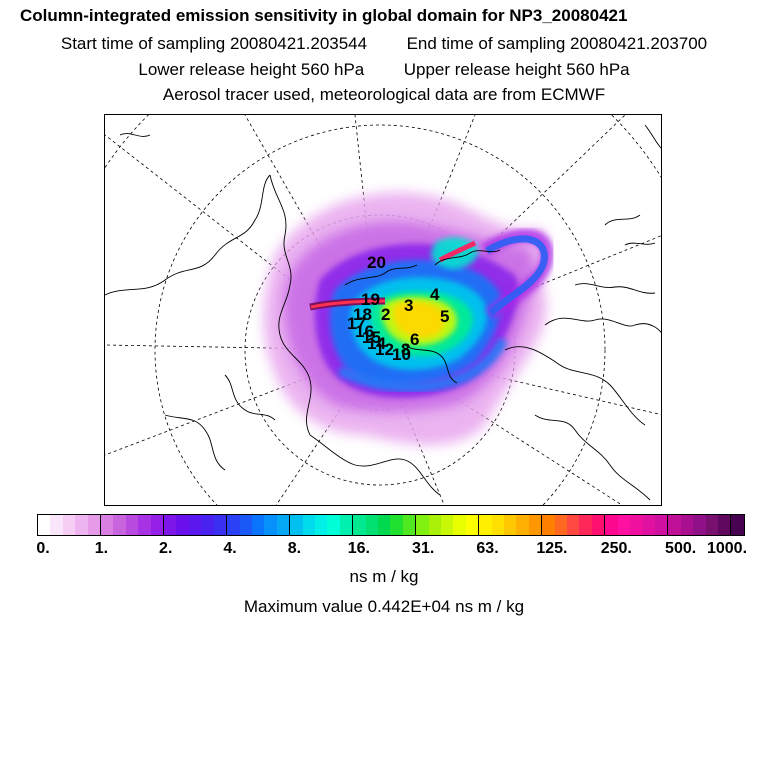 Image resolution: width=768 pixels, height=768 pixels. Describe the element at coordinates (217, 69) in the screenshot. I see `lower-label: Lower release height` at that location.